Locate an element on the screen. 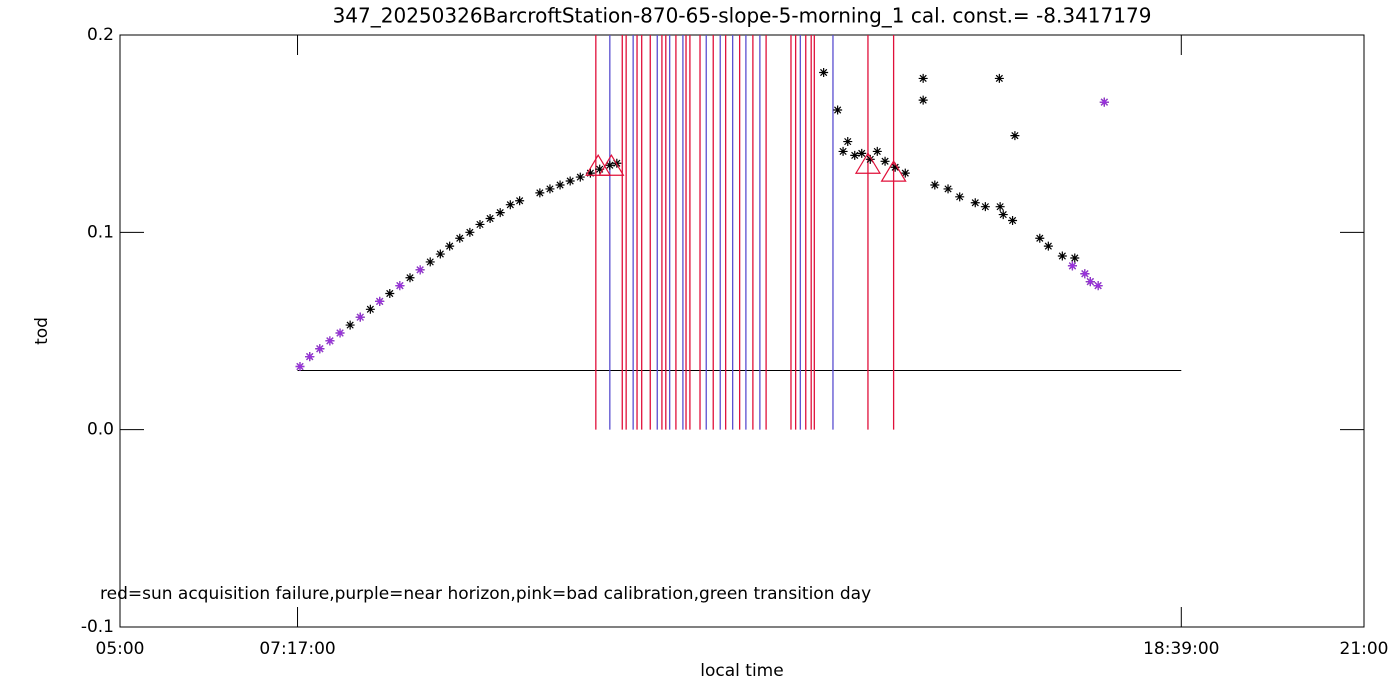  x-tick-label: 07:17:00 is located at coordinates (297, 649).